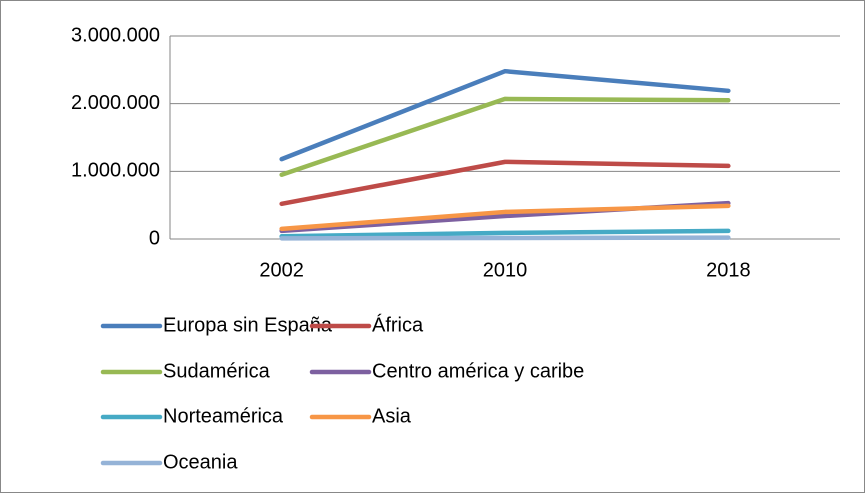 The width and height of the screenshot is (865, 493). I want to click on y-tick-label: 1.000.000, so click(115, 171).